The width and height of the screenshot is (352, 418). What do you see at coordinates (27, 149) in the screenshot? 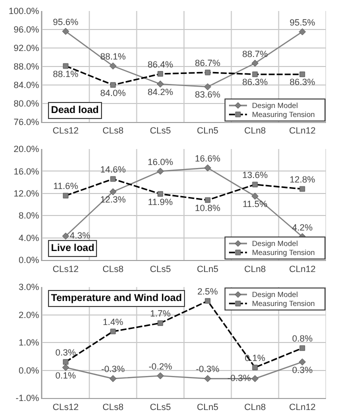
I see `y-tick-label: 20.0%` at bounding box center [27, 149].